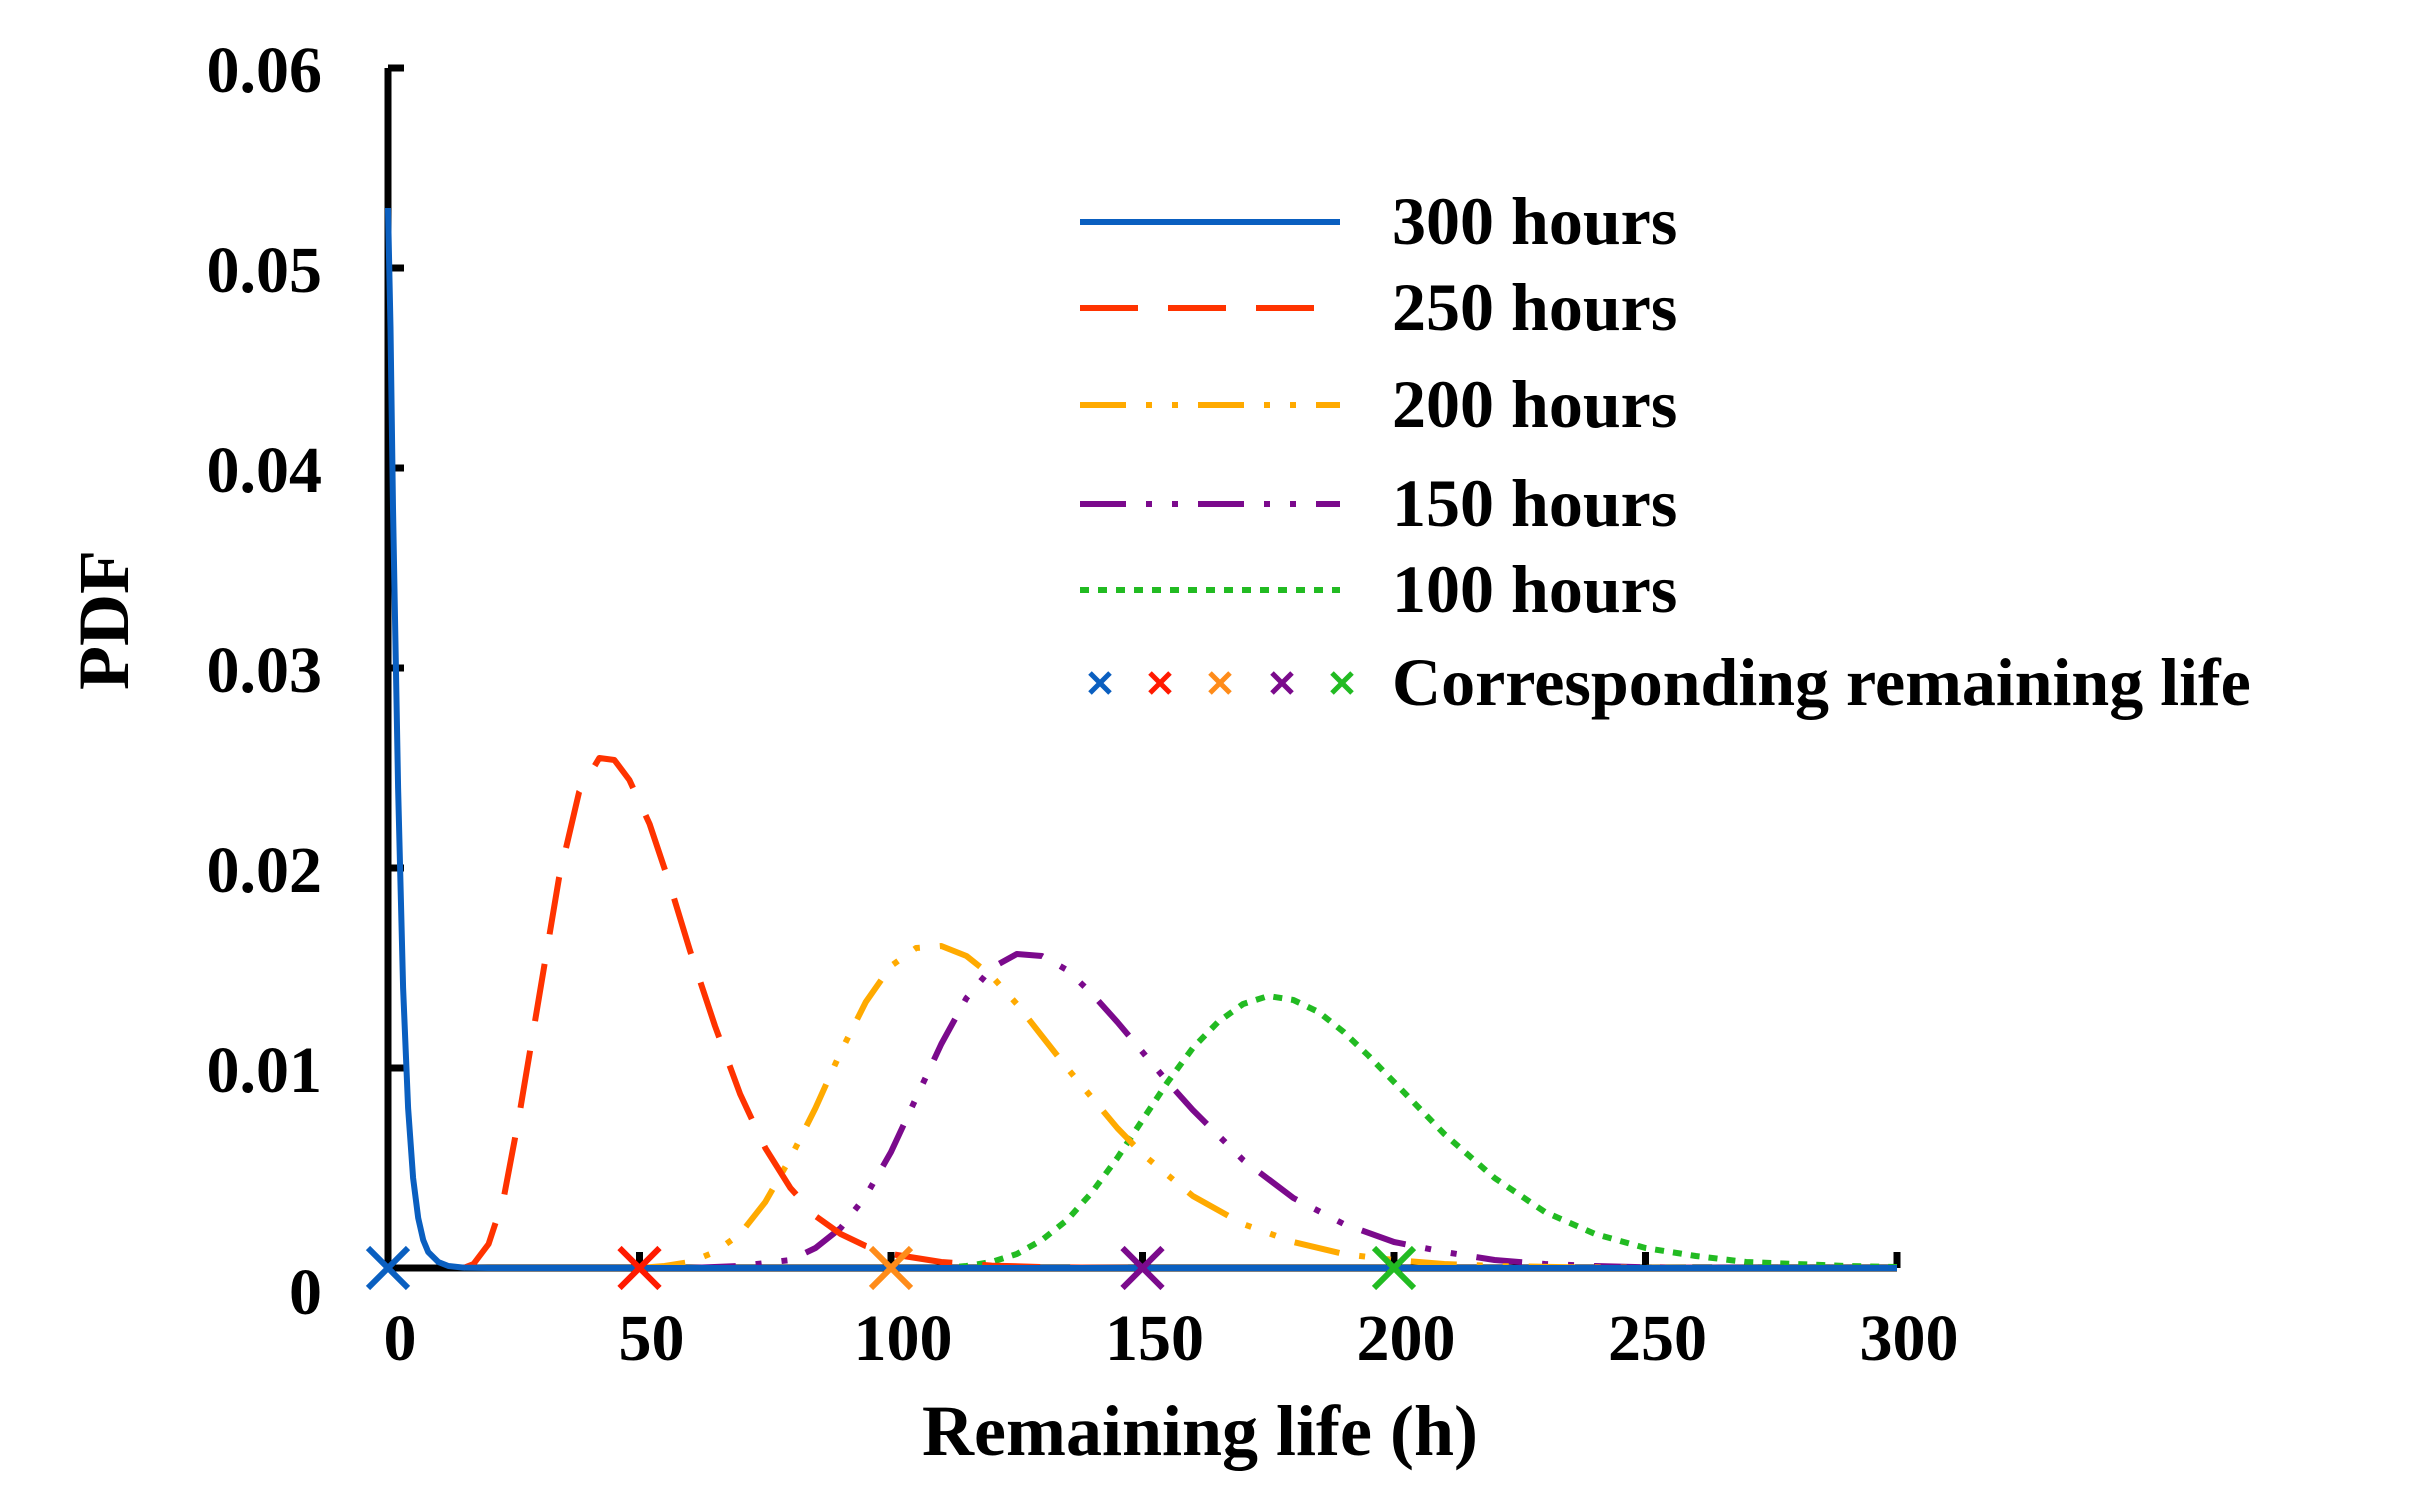  I want to click on y-tick-label: 0.01, so click(265, 1070).